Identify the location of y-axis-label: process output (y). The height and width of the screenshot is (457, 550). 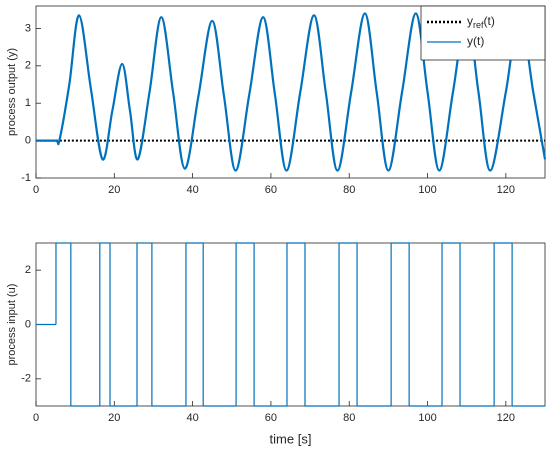
(12, 92).